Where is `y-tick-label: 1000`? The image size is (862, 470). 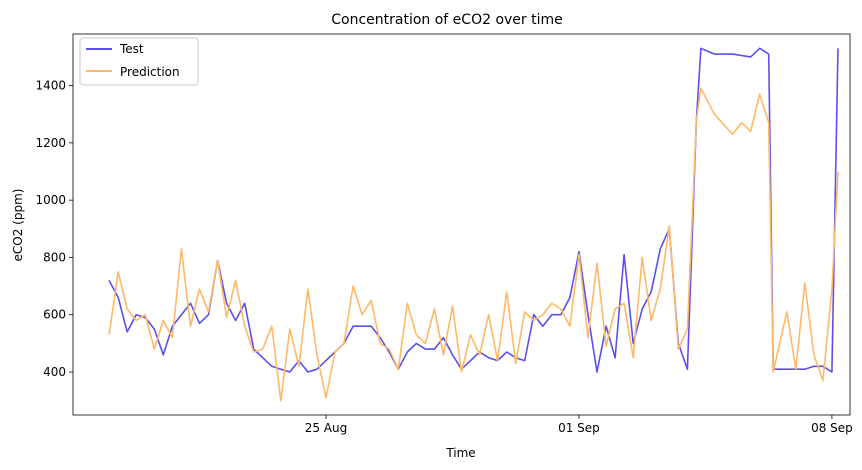 y-tick-label: 1000 is located at coordinates (50, 200).